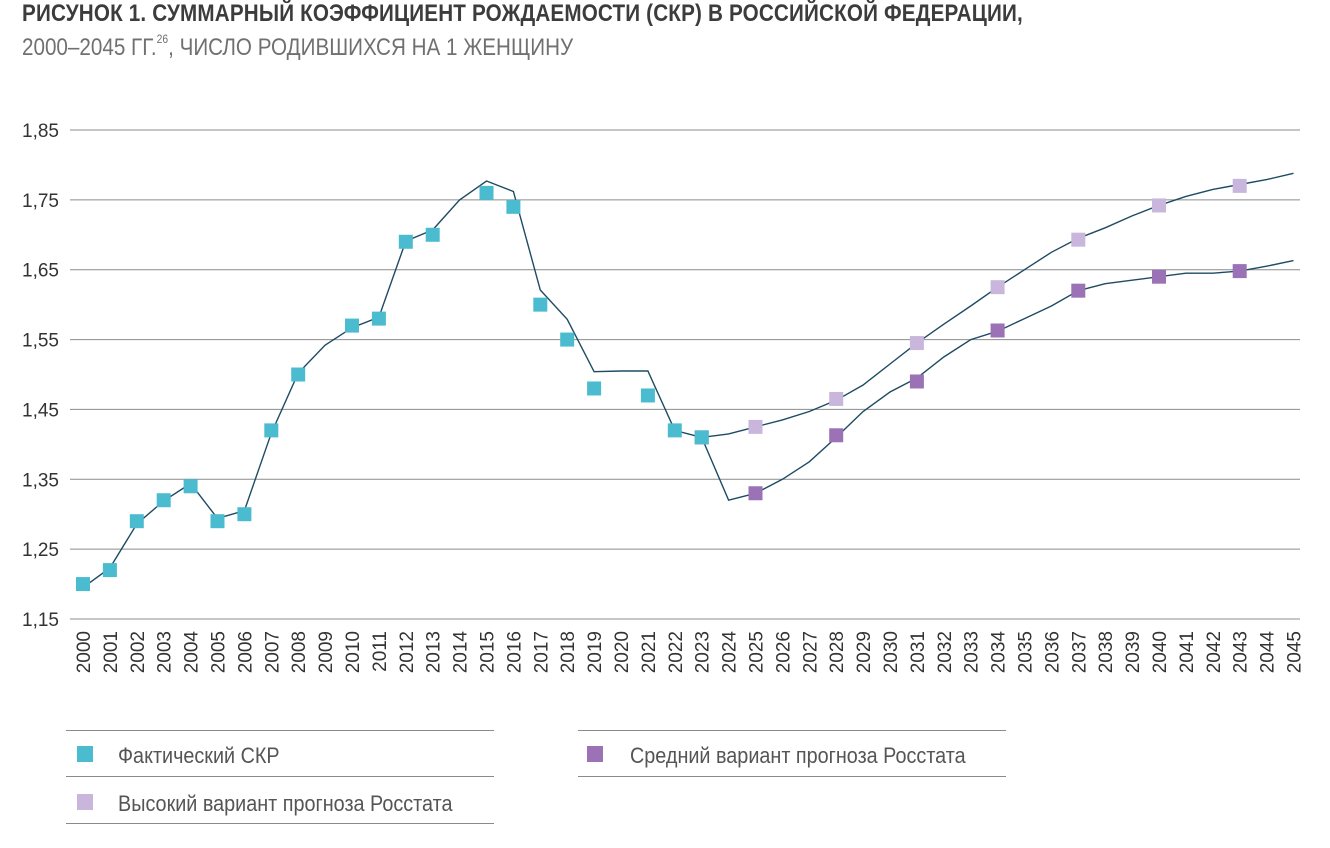 This screenshot has width=1330, height=848. Describe the element at coordinates (326, 652) in the screenshot. I see `x-tick-label: 2009` at that location.